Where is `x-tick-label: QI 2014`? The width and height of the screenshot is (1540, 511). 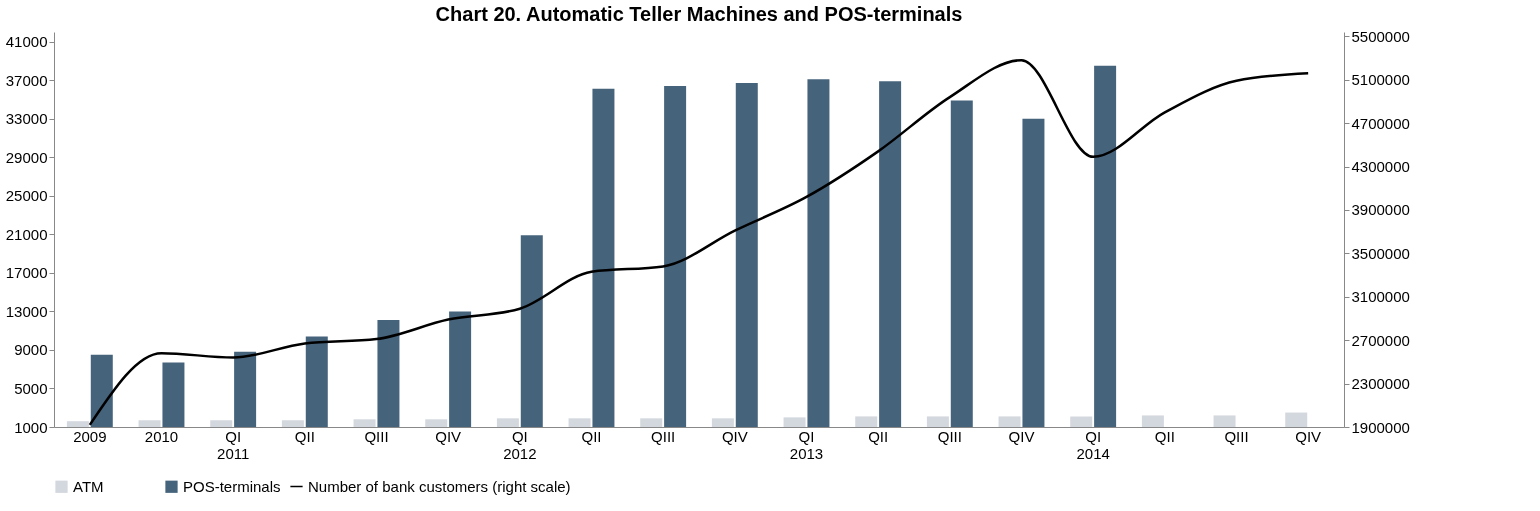 x-tick-label: QI 2014 is located at coordinates (1093, 444).